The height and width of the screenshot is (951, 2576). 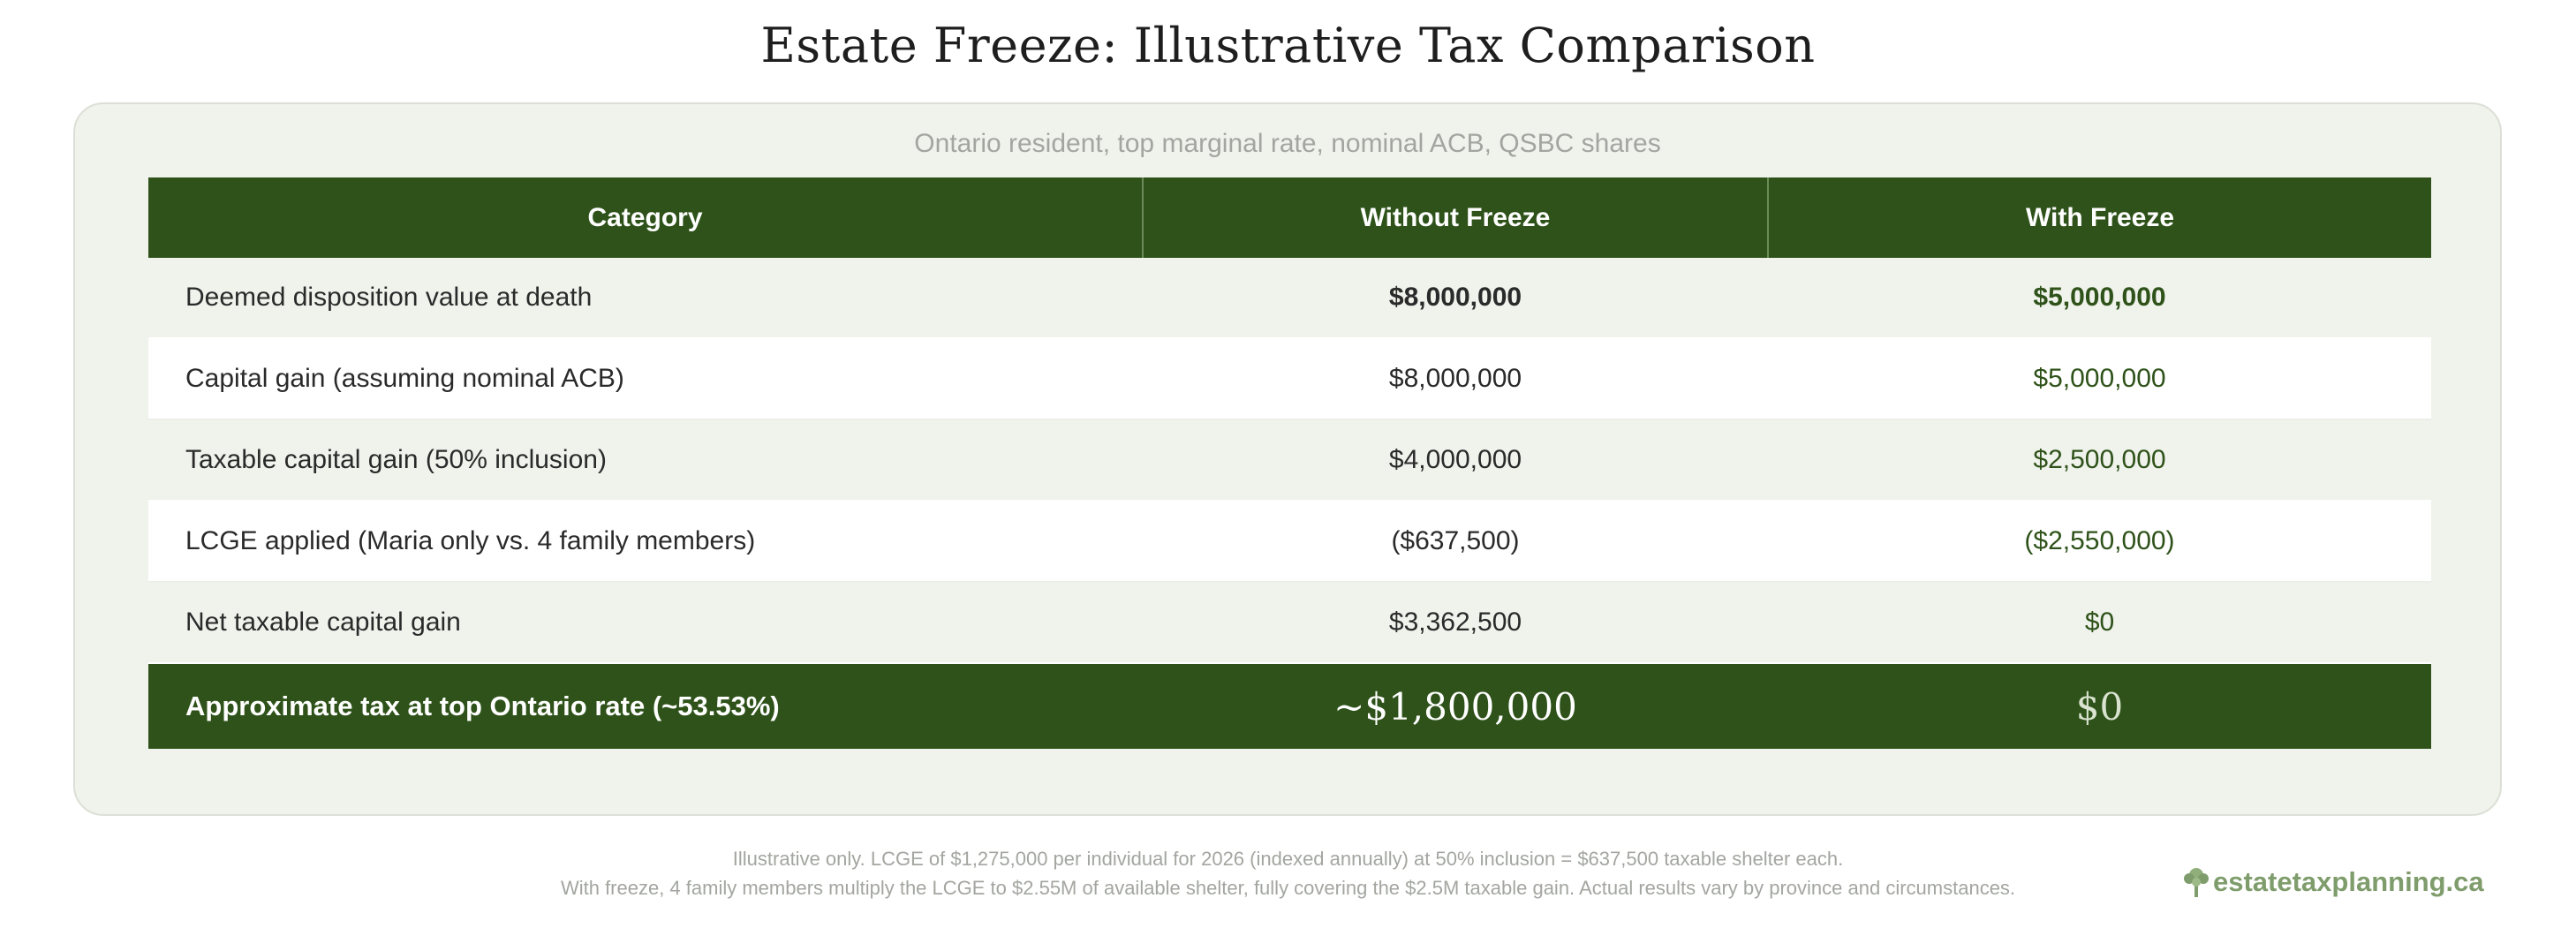 What do you see at coordinates (645, 379) in the screenshot?
I see `row-label: Capital gain (assuming nominal ACB)` at bounding box center [645, 379].